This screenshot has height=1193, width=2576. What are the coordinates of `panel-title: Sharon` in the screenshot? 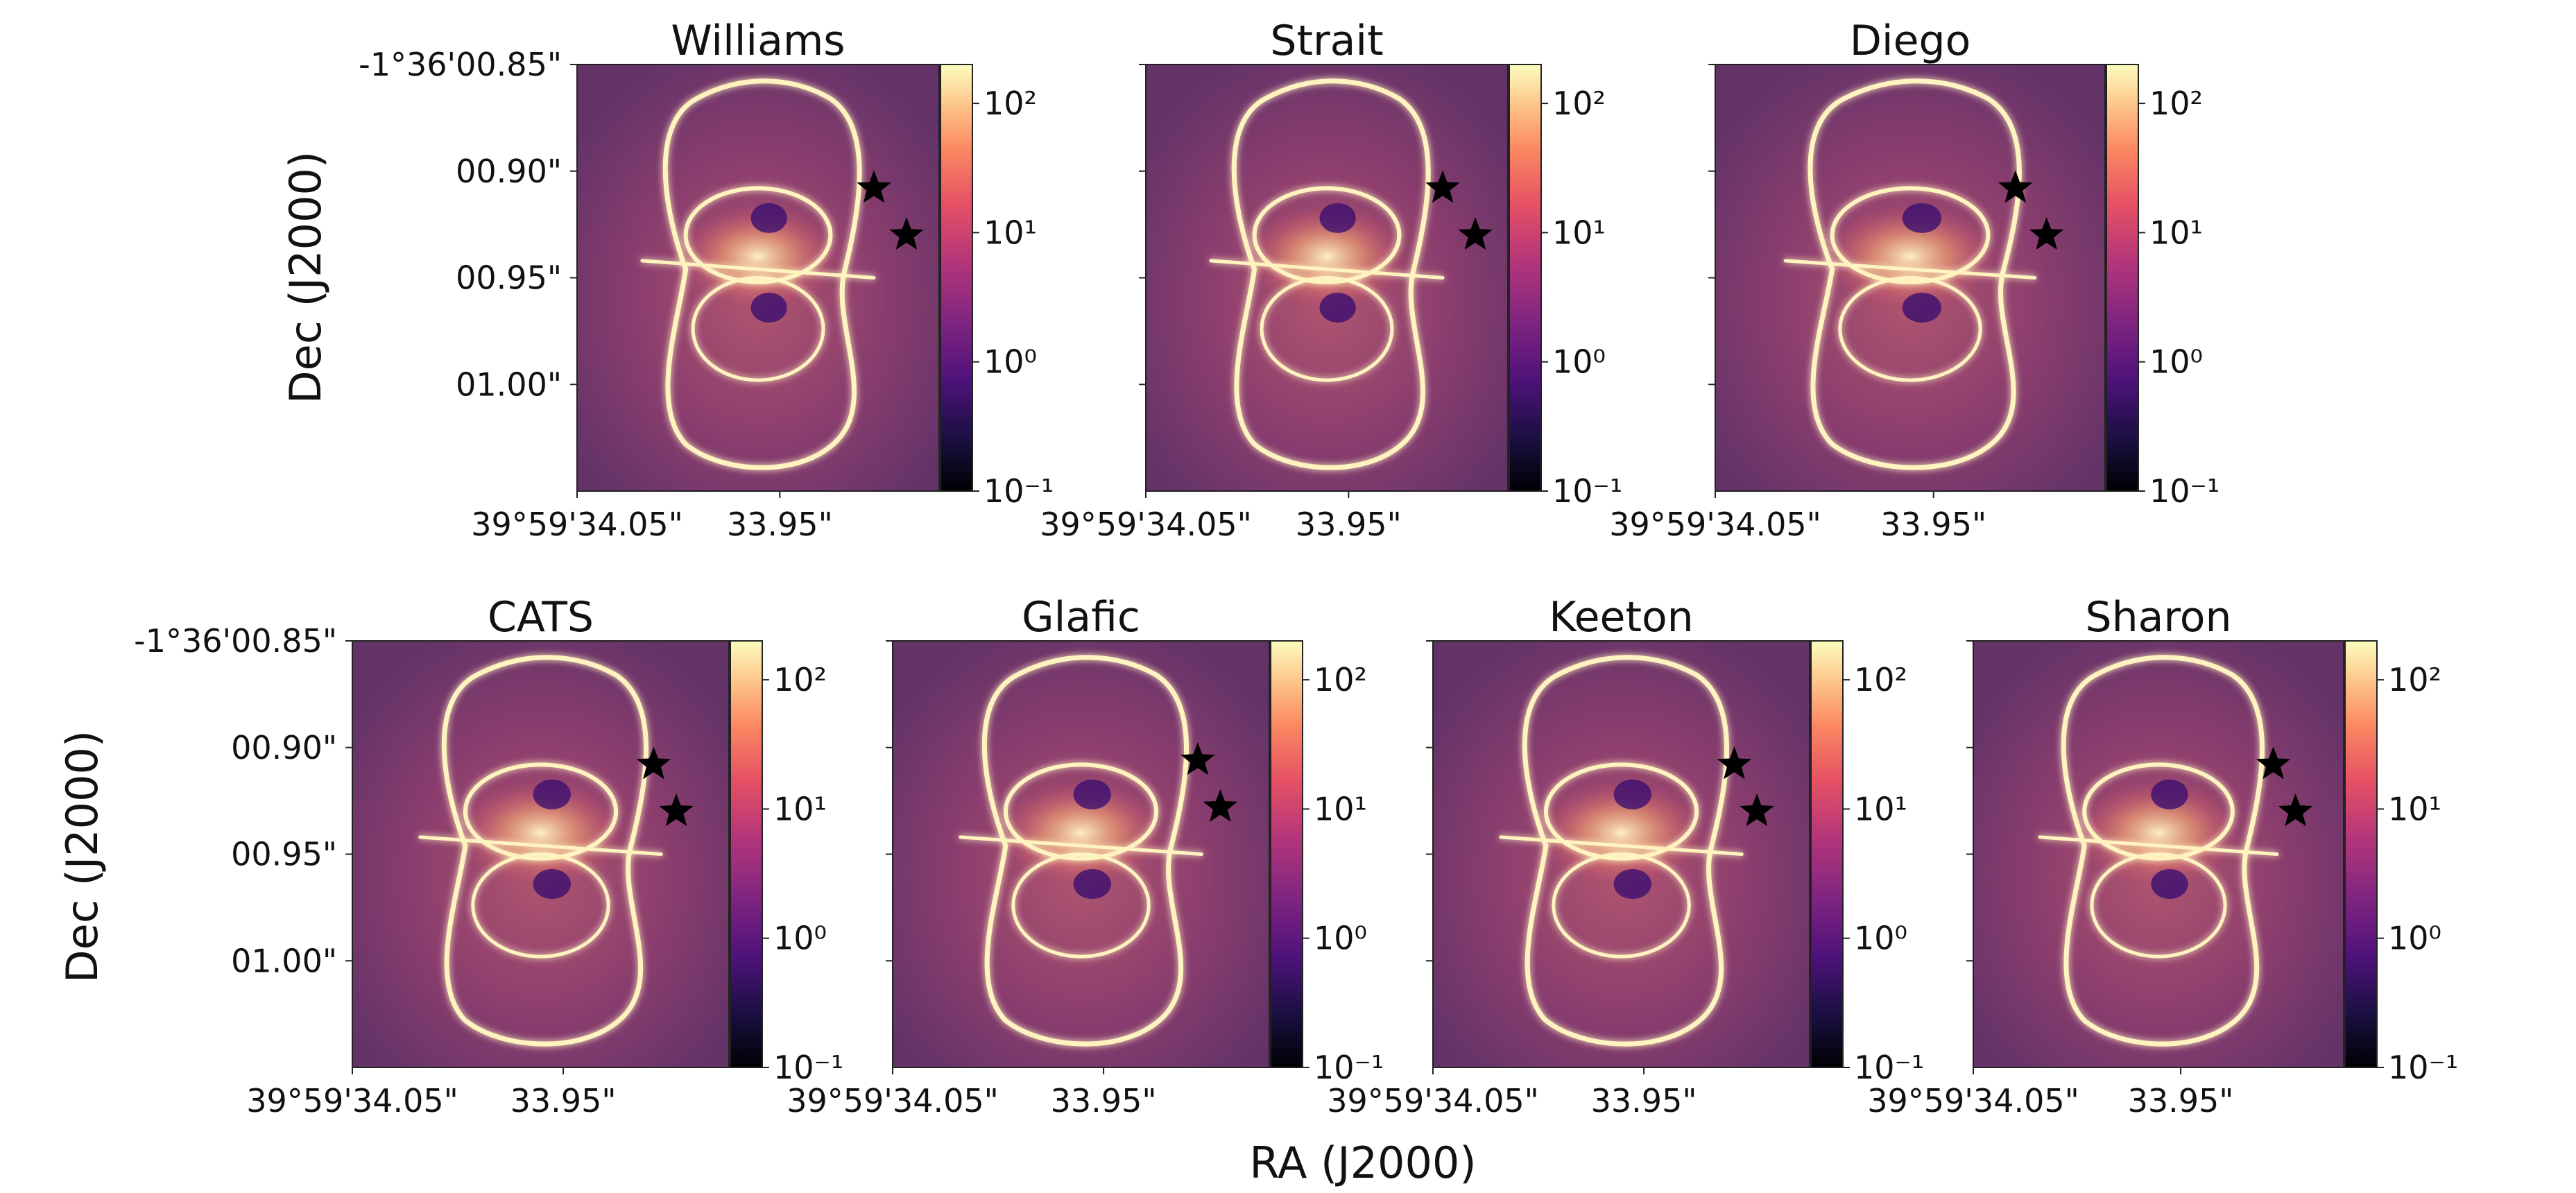 It's located at (2159, 617).